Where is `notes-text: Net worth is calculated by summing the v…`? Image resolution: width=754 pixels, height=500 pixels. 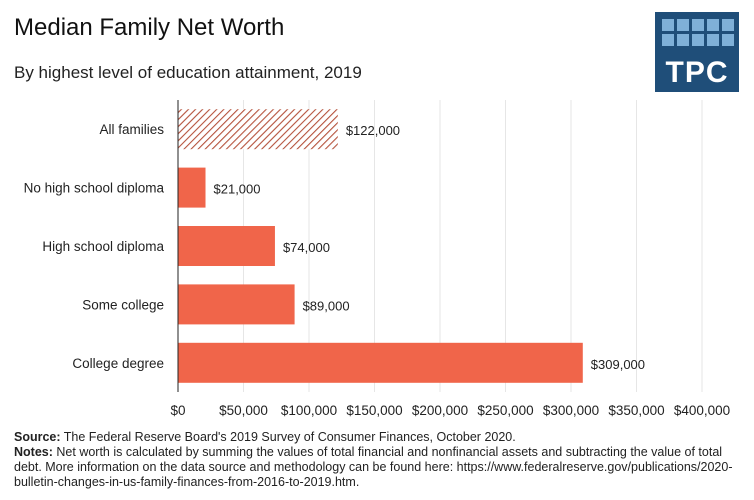
notes-text: Net worth is calculated by summing the v… is located at coordinates (373, 467).